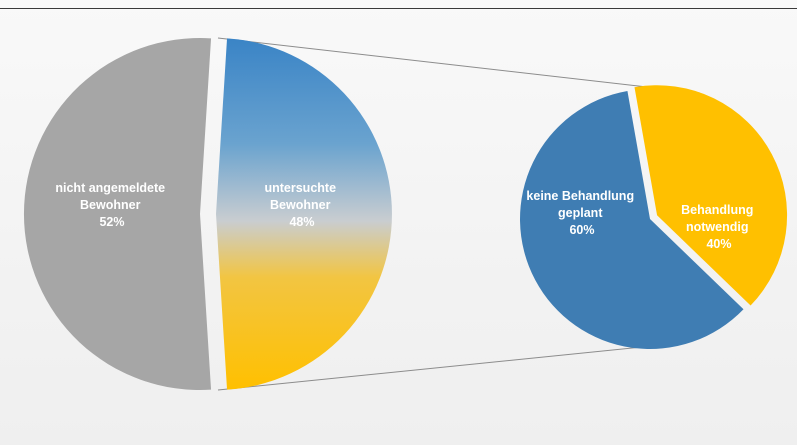  I want to click on label-percent: 60%, so click(581, 230).